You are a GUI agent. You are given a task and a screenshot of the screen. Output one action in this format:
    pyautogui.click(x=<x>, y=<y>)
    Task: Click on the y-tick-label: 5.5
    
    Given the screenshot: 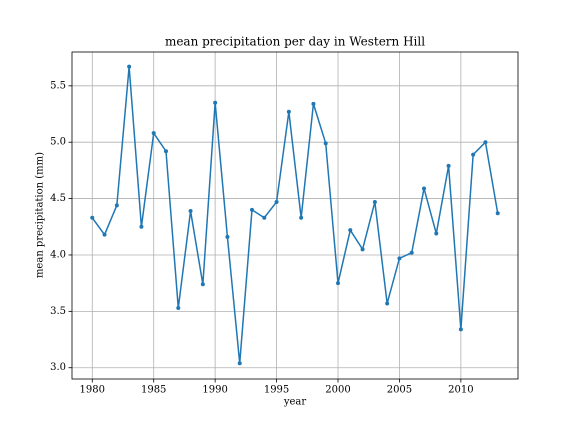 What is the action you would take?
    pyautogui.click(x=58, y=85)
    